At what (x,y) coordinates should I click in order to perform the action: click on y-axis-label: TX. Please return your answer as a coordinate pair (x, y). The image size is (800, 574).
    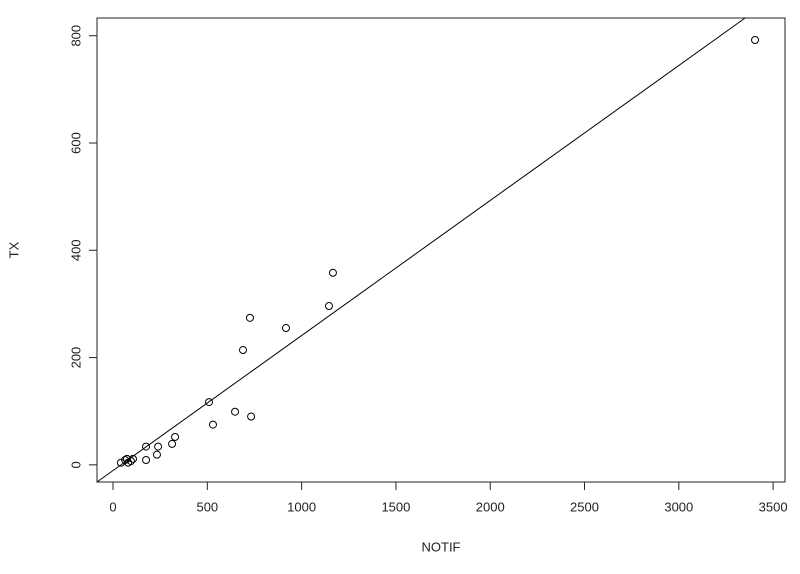
    Looking at the image, I should click on (13, 249).